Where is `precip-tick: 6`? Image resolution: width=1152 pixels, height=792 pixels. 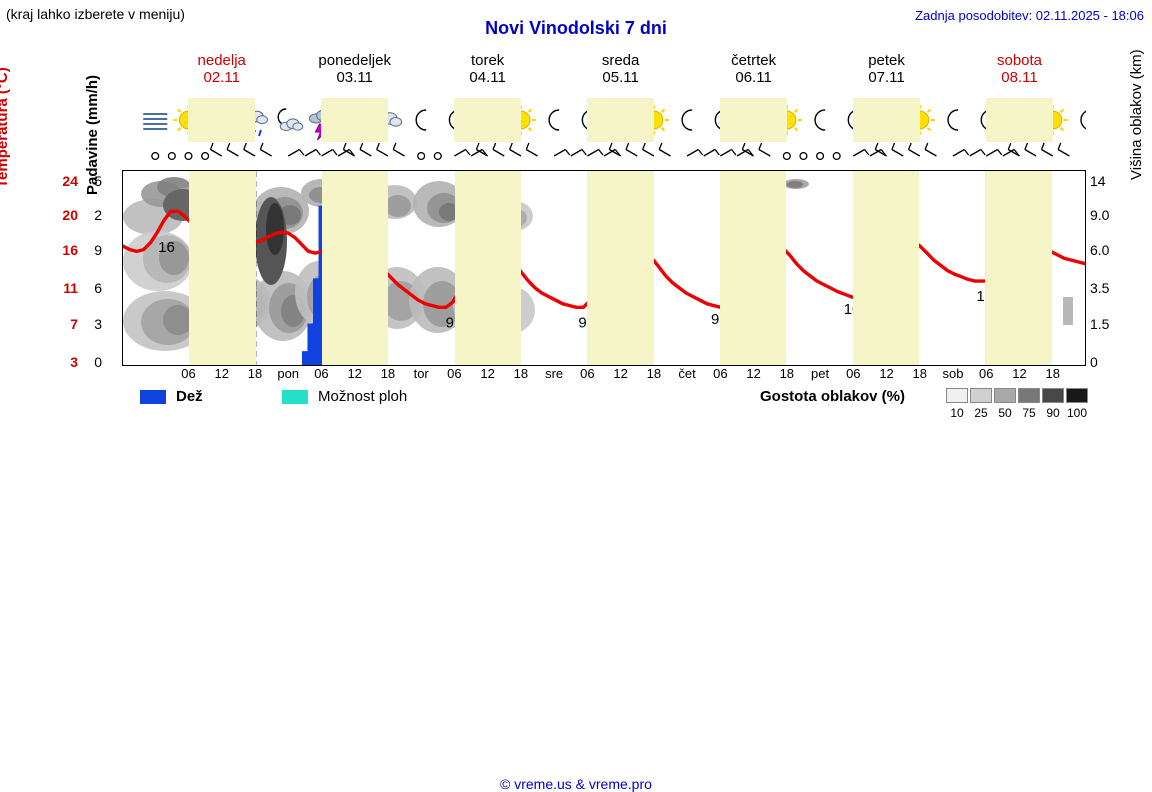
precip-tick: 6 is located at coordinates (98, 288).